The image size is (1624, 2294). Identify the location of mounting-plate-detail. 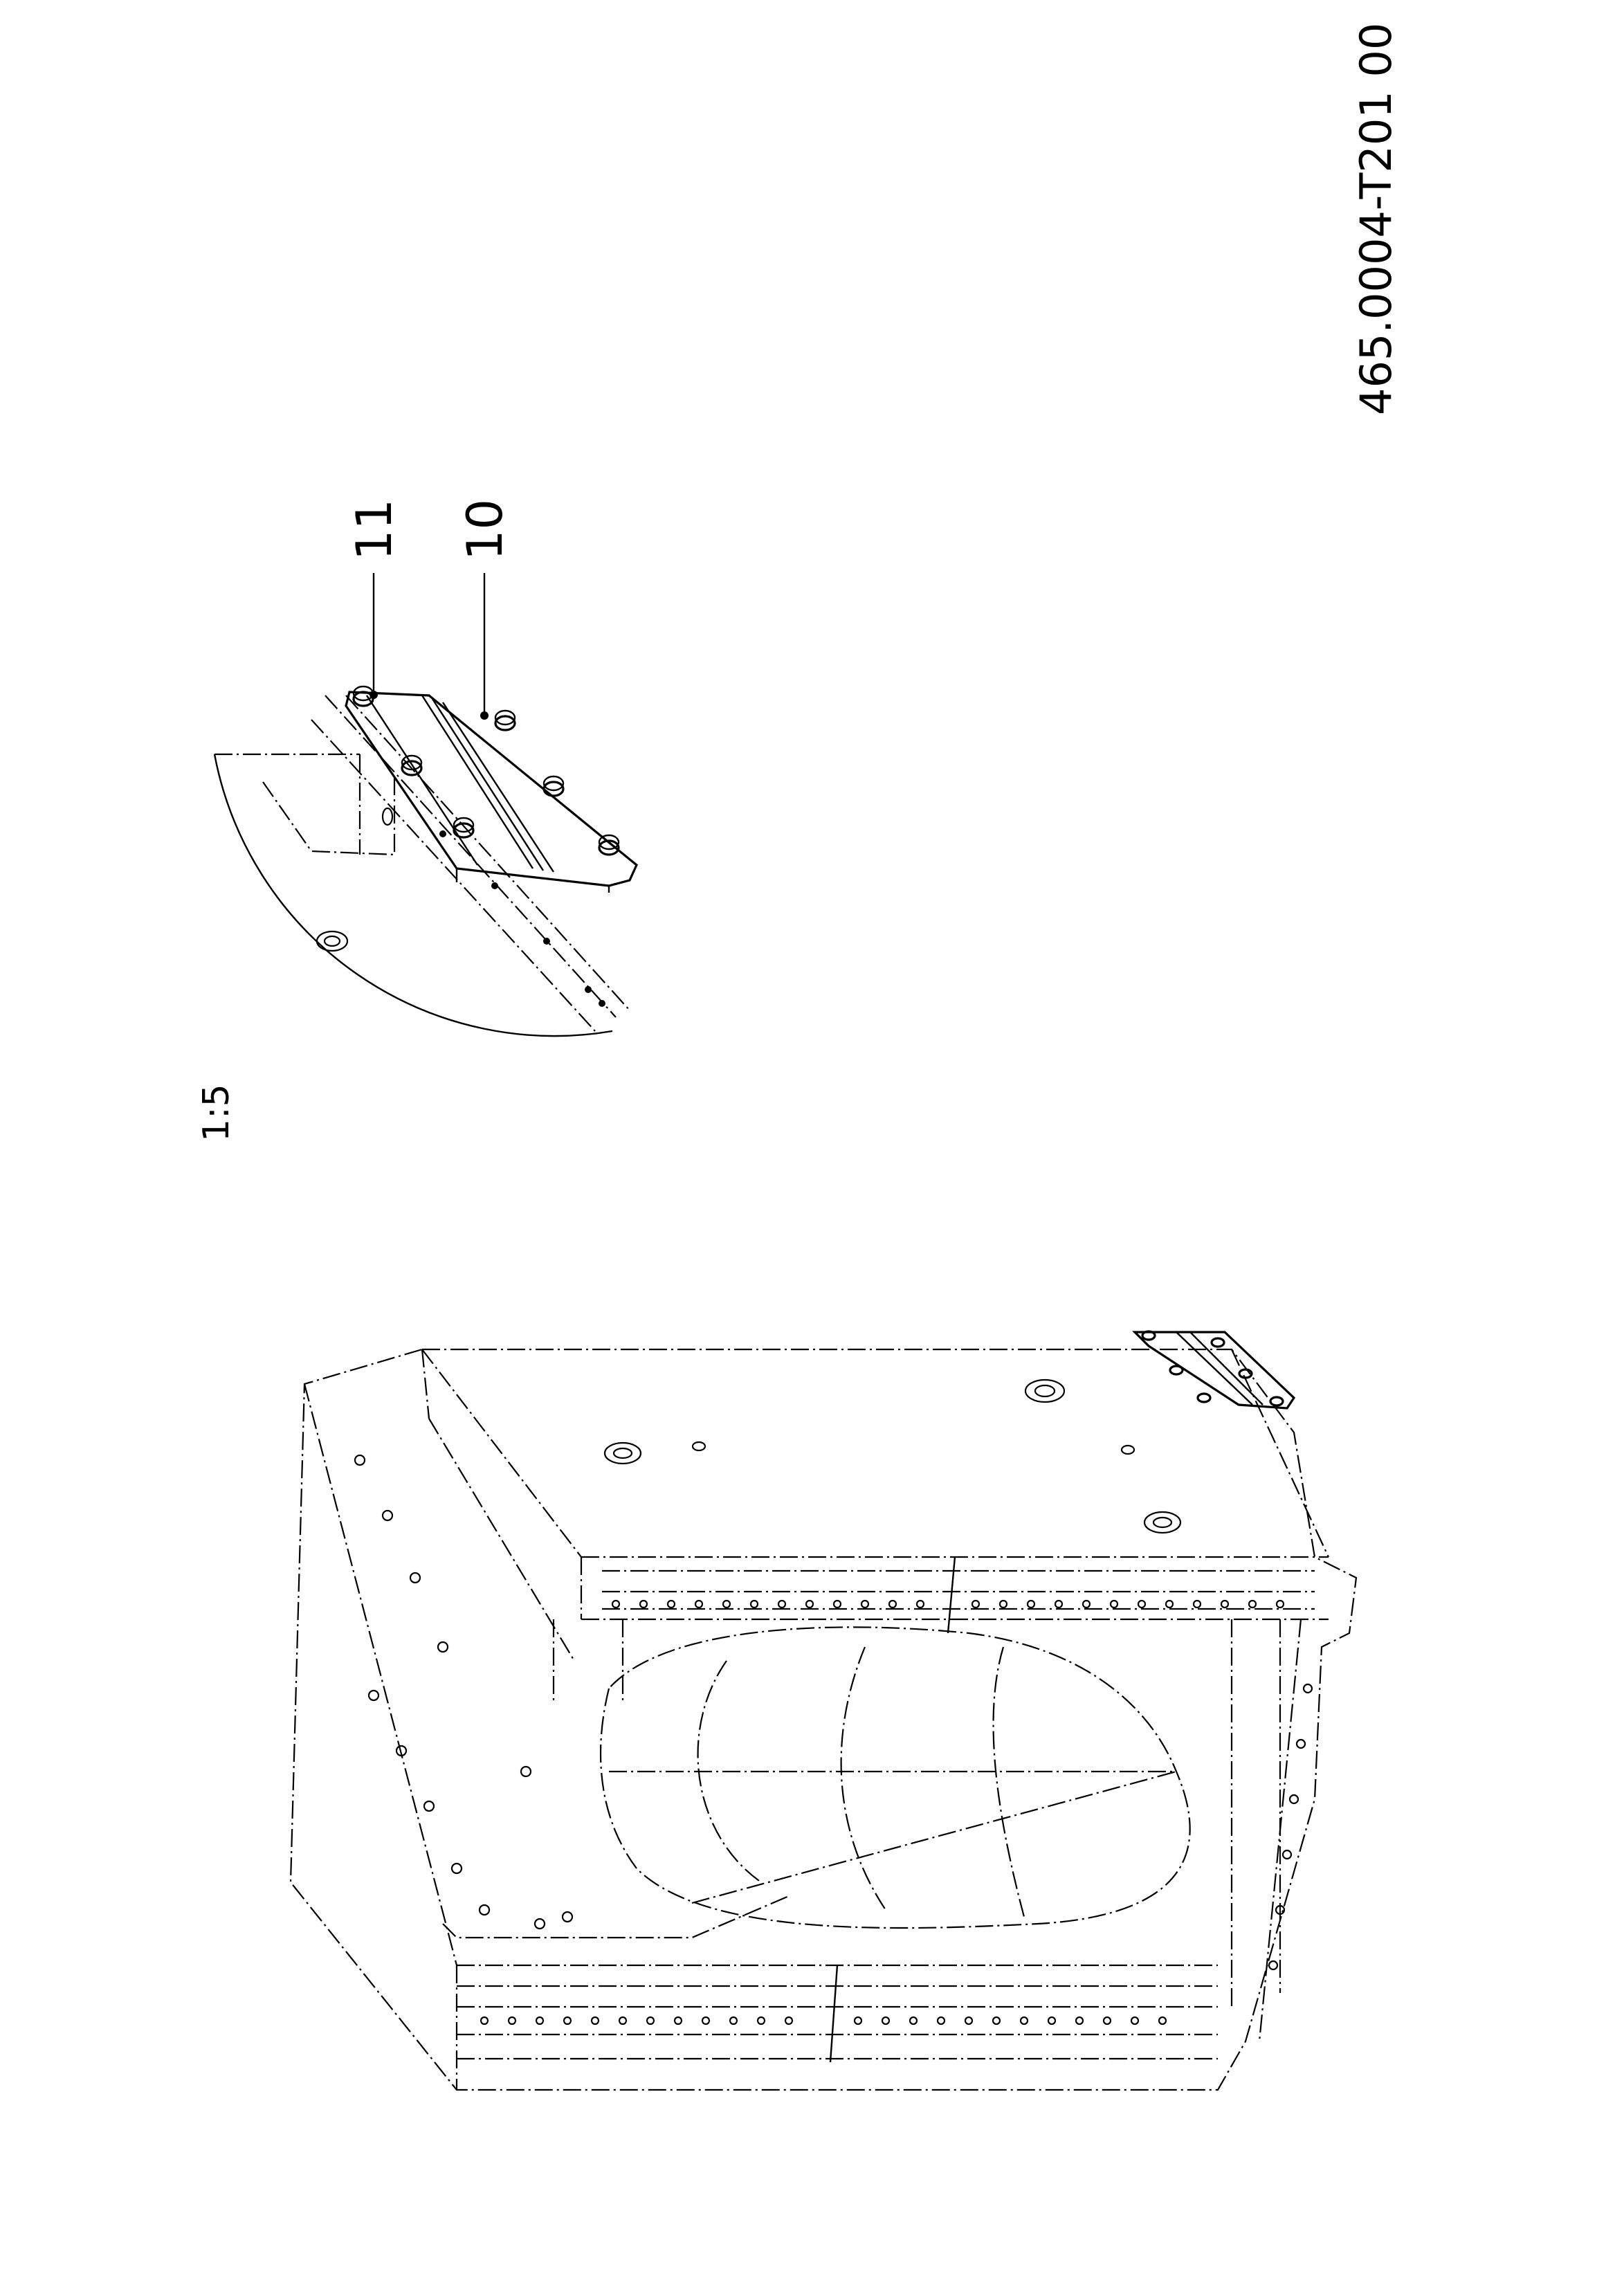
(491, 789).